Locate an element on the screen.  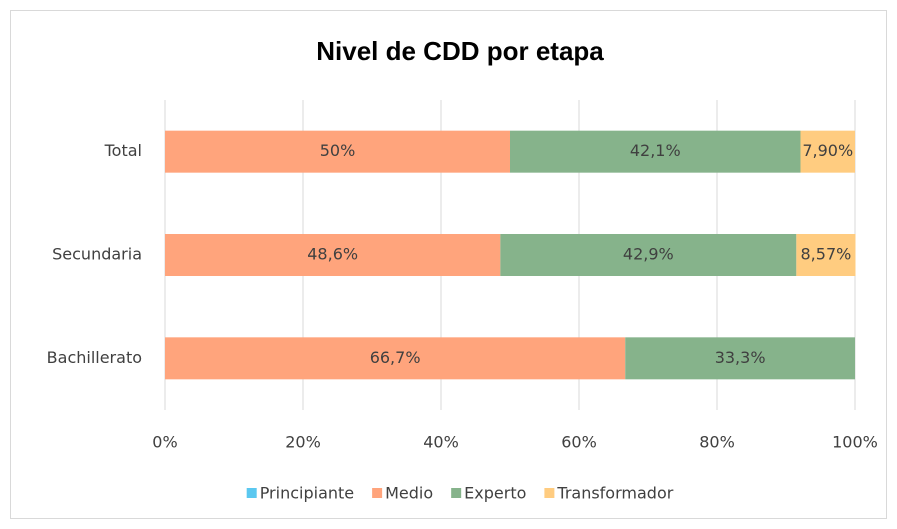
y-tick-label: Secundaria is located at coordinates (97, 254).